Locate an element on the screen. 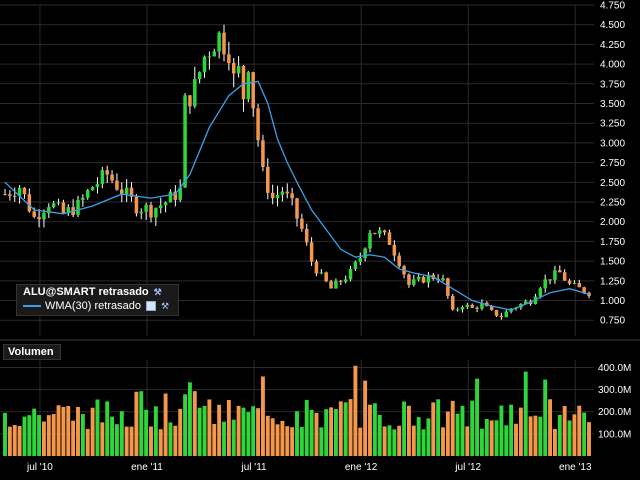 The width and height of the screenshot is (640, 480). legend-symbol-label: ALU@SMART retrasado is located at coordinates (86, 292).